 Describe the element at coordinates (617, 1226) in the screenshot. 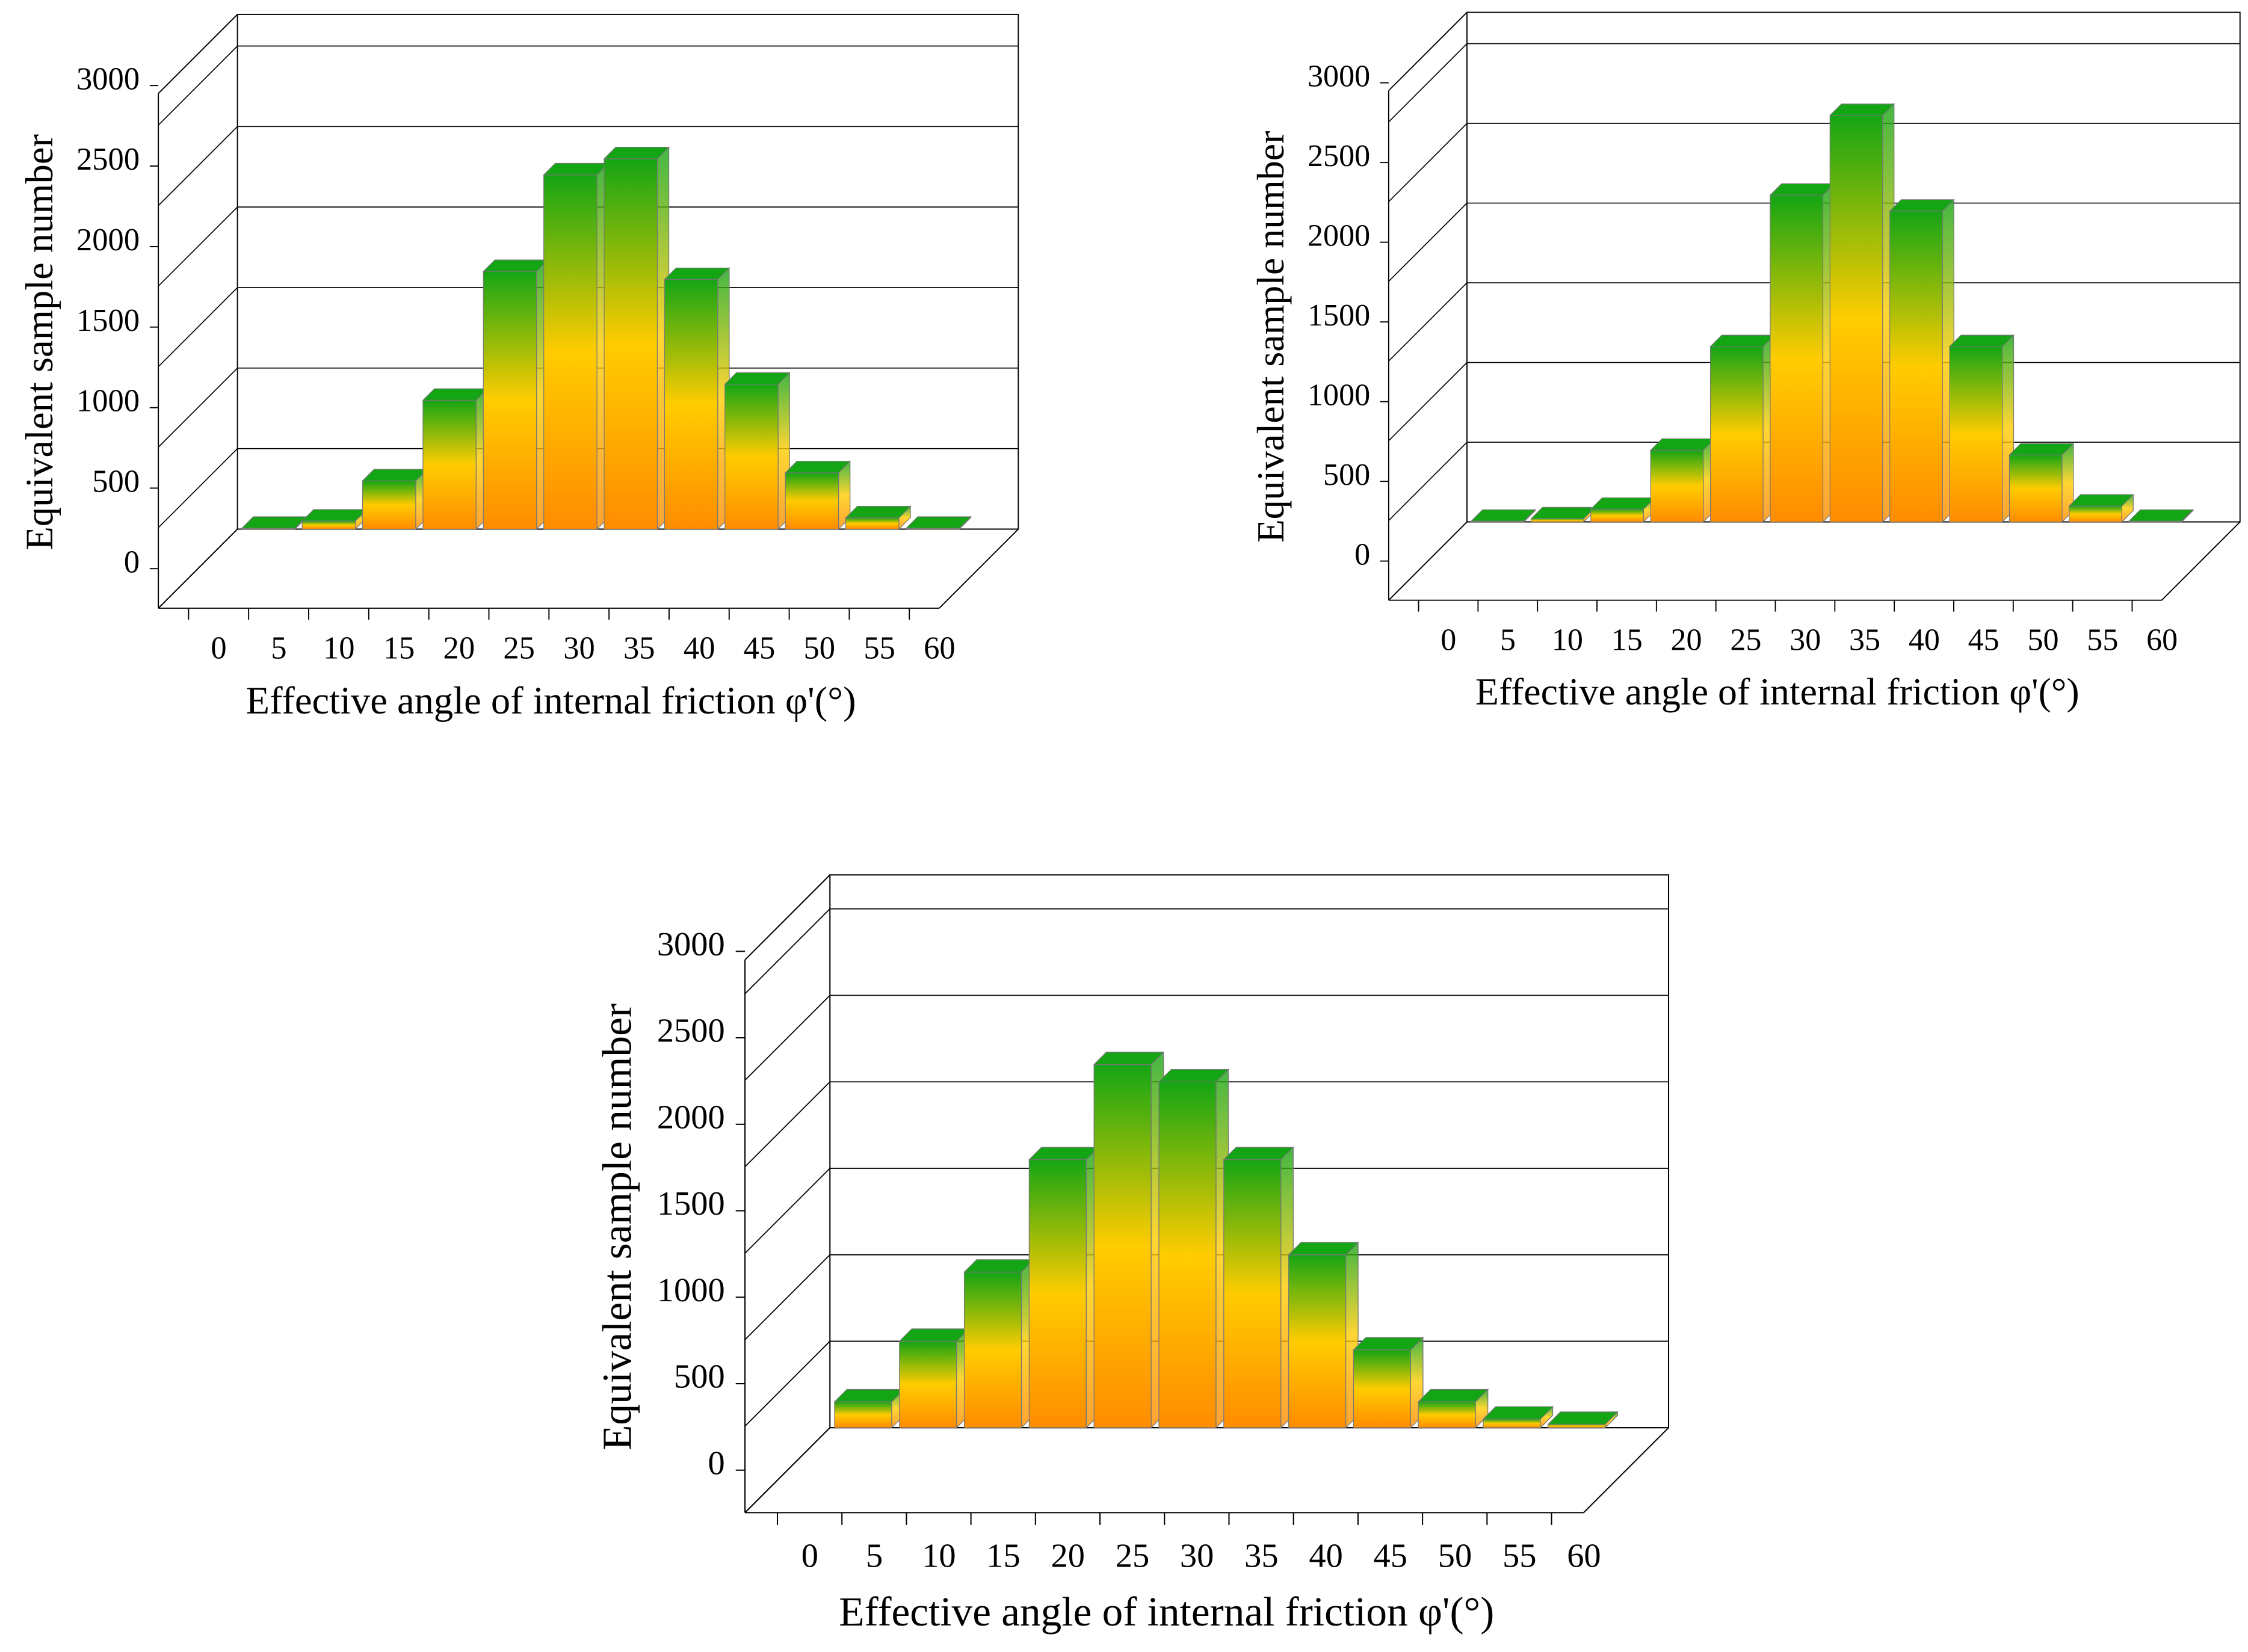

I see `y-axis-title: Equivalent sample number` at that location.